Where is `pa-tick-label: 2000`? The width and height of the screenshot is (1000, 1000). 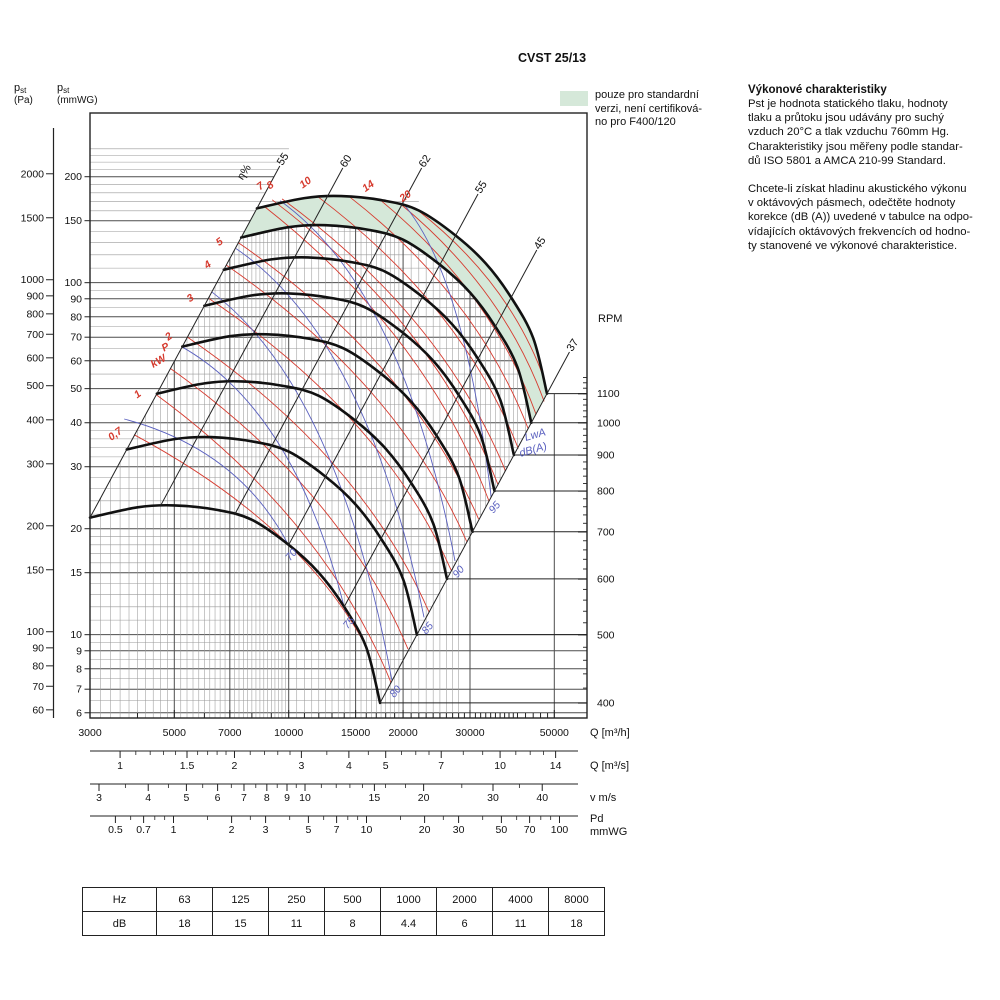 pa-tick-label: 2000 is located at coordinates (33, 174).